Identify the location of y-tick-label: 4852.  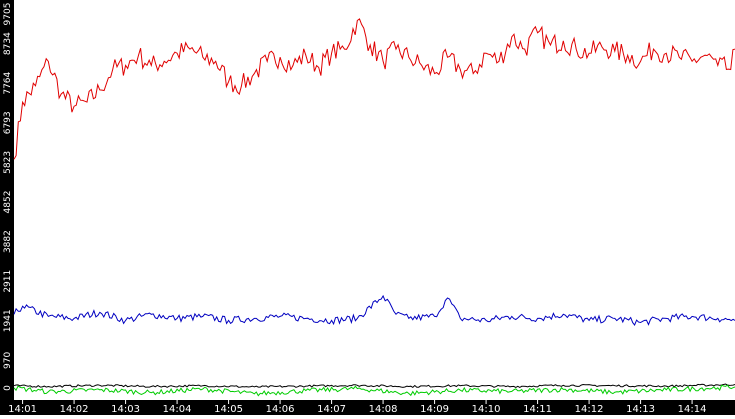
(8, 202).